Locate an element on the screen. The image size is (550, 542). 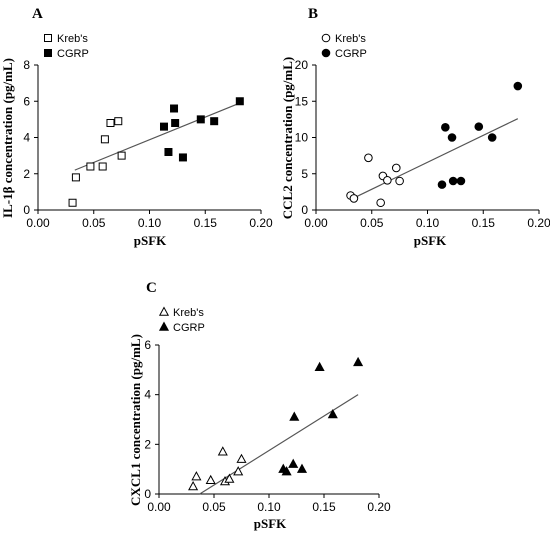
y-axis-title: CXCL1 concentration (pg/mL) is located at coordinates (135, 420).